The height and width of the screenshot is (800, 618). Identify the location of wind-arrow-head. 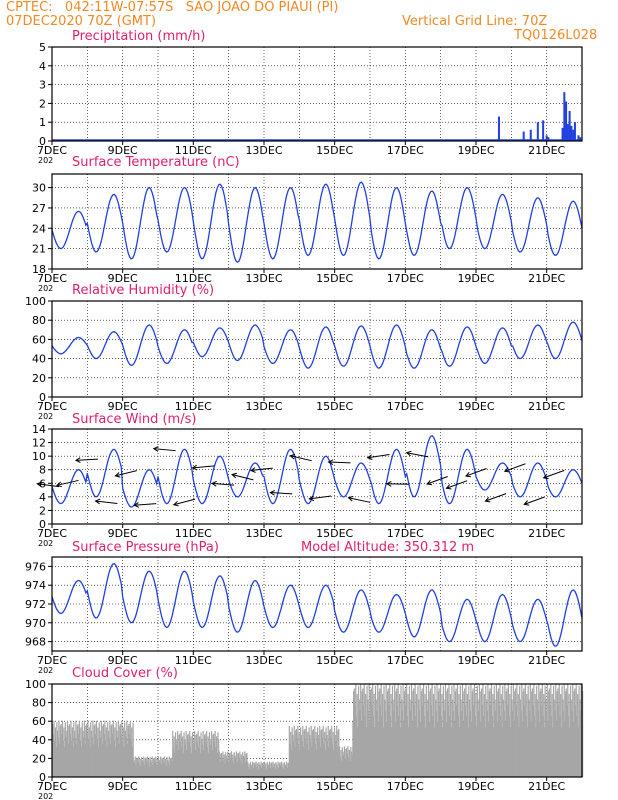
(194, 467).